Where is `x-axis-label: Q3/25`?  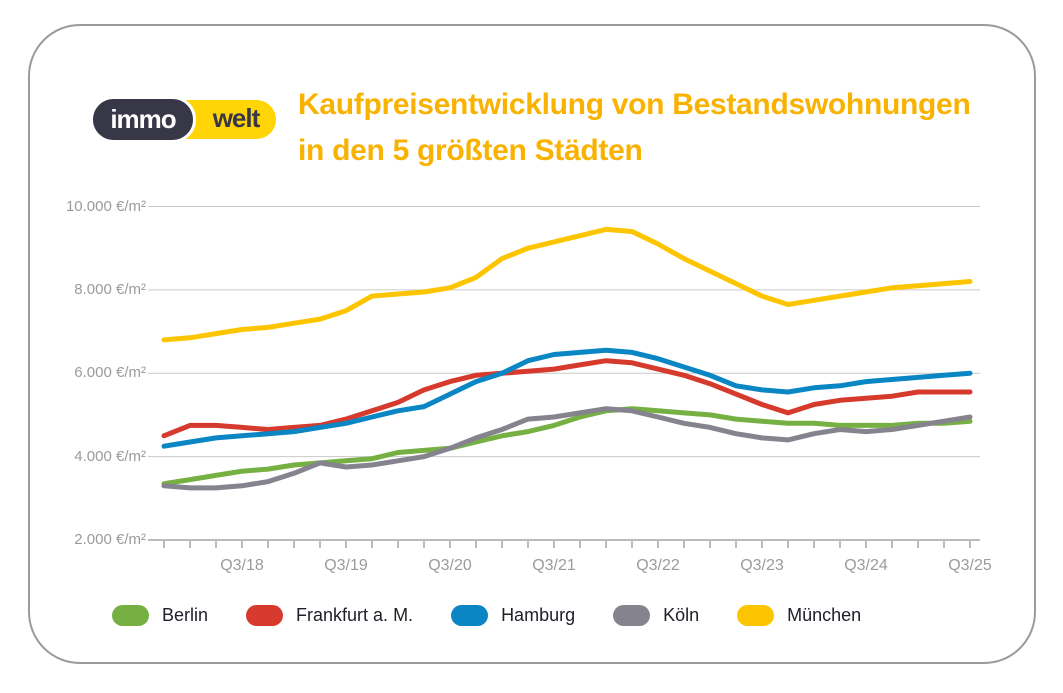 x-axis-label: Q3/25 is located at coordinates (970, 565).